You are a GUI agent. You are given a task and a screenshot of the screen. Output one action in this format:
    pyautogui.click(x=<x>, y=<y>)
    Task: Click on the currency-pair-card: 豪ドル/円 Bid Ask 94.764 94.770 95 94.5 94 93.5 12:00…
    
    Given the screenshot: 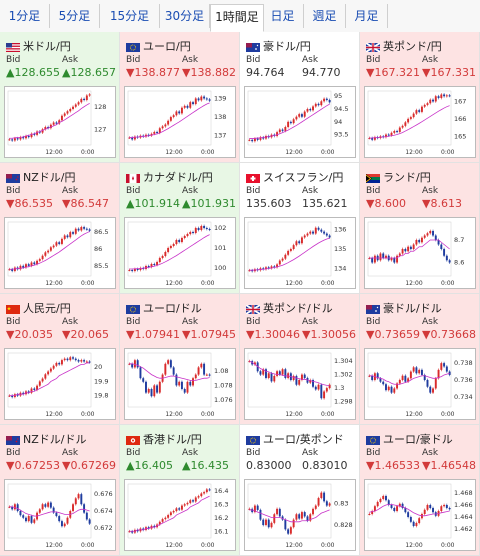 What is the action you would take?
    pyautogui.click(x=300, y=97)
    